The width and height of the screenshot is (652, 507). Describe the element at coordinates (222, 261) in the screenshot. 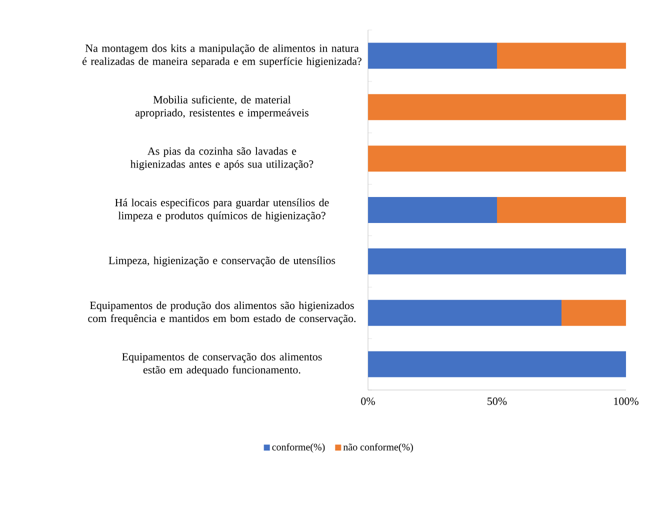

I see `y-tick-label: Limpeza, higienização e conservação de utensílios` at that location.